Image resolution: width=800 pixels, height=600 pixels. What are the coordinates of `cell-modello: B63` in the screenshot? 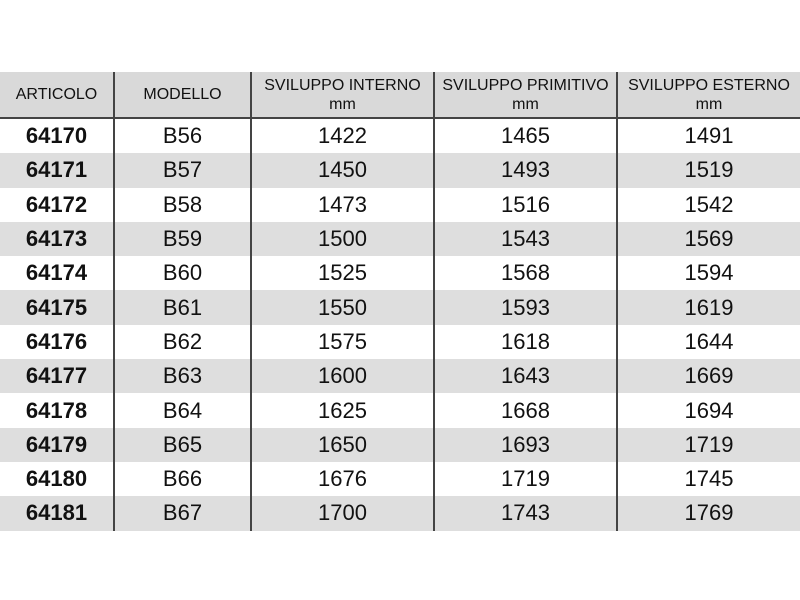 It's located at (182, 376).